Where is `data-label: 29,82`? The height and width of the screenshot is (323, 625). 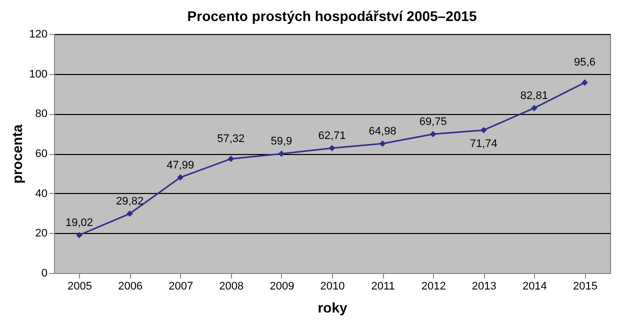
data-label: 29,82 is located at coordinates (130, 202).